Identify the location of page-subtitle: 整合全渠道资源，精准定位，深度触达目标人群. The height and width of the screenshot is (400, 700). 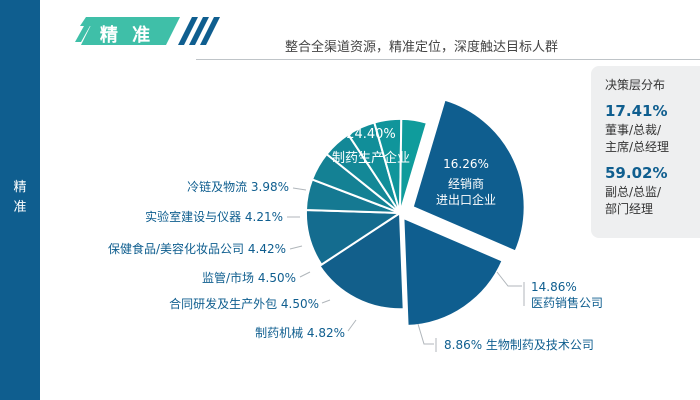
(422, 47).